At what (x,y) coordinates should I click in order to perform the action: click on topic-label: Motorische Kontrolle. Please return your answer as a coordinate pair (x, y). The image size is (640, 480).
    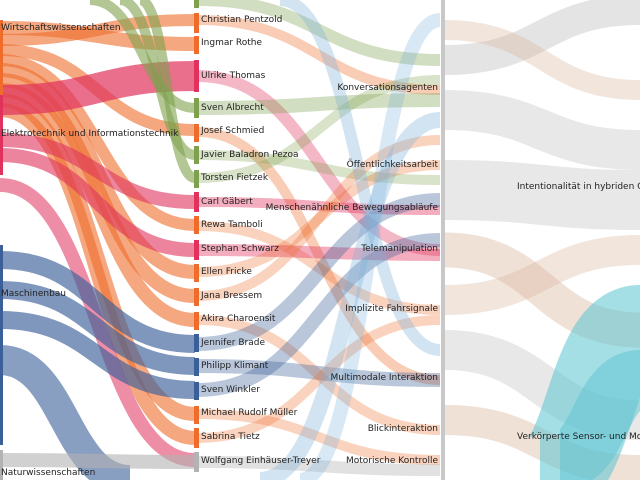
    Looking at the image, I should click on (392, 461).